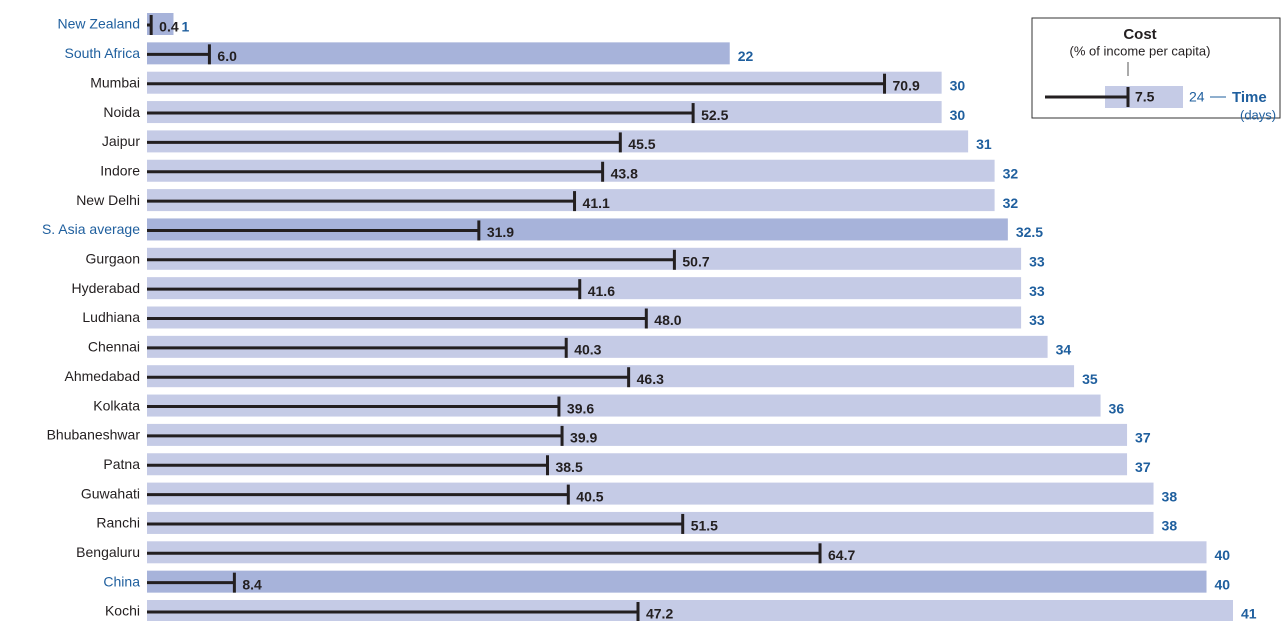 This screenshot has width=1281, height=621. I want to click on cost-label: 41.1, so click(596, 203).